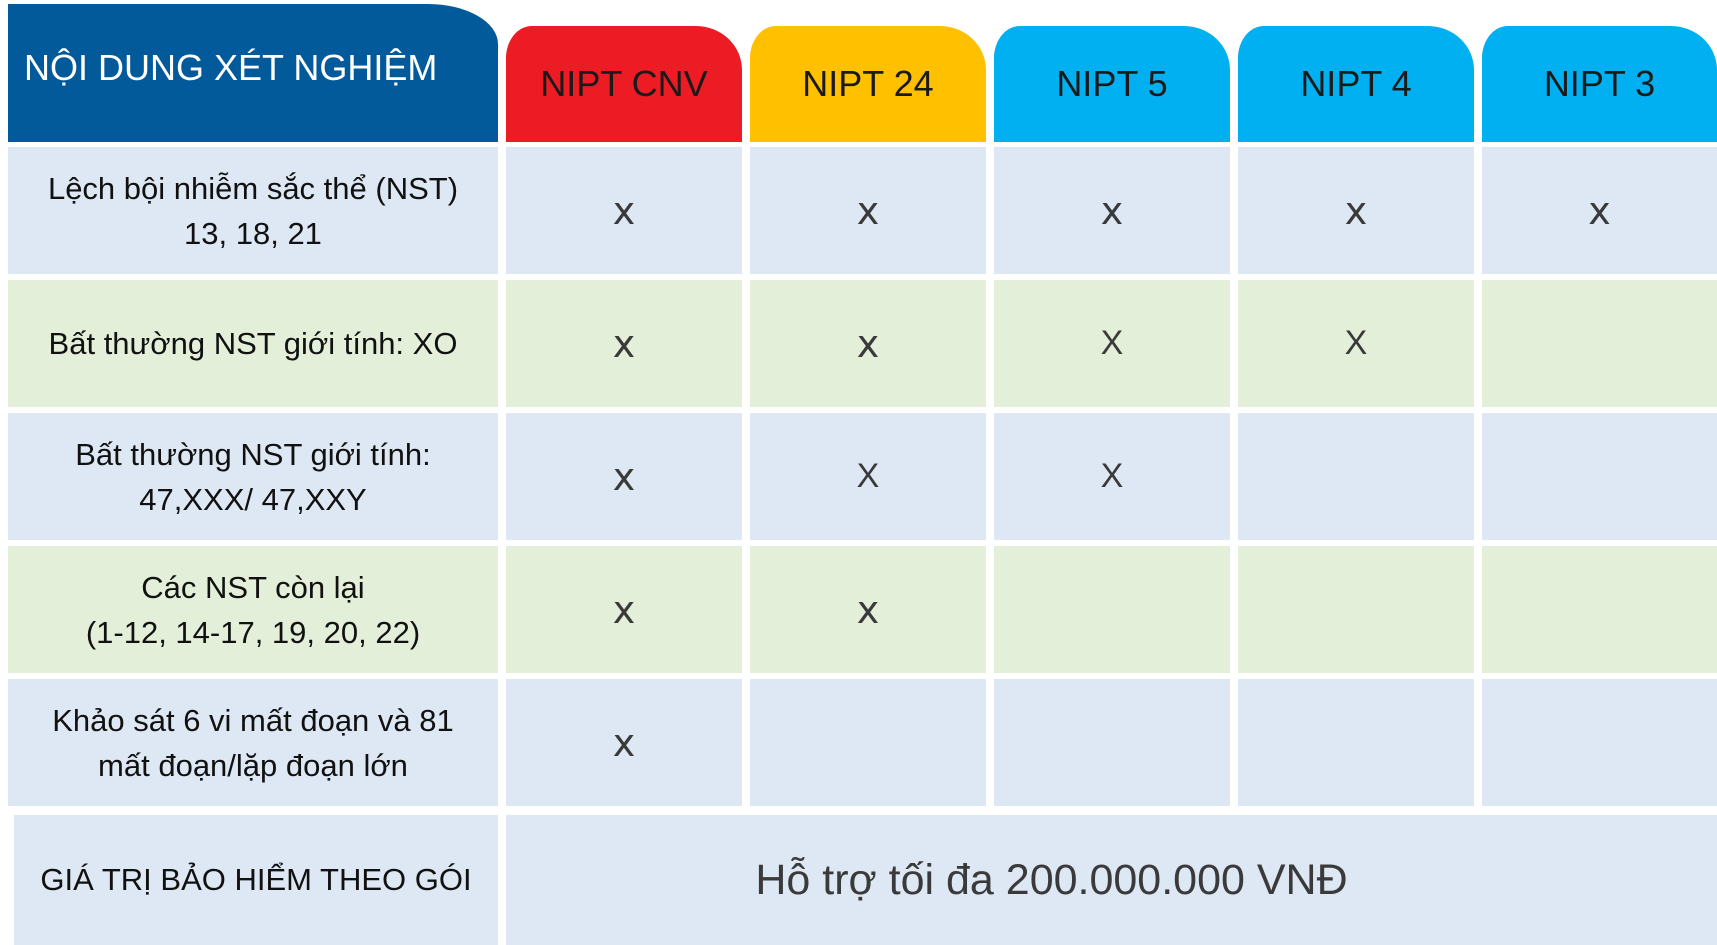 The width and height of the screenshot is (1717, 945). I want to click on header-col-label: NIPT 5, so click(1112, 83).